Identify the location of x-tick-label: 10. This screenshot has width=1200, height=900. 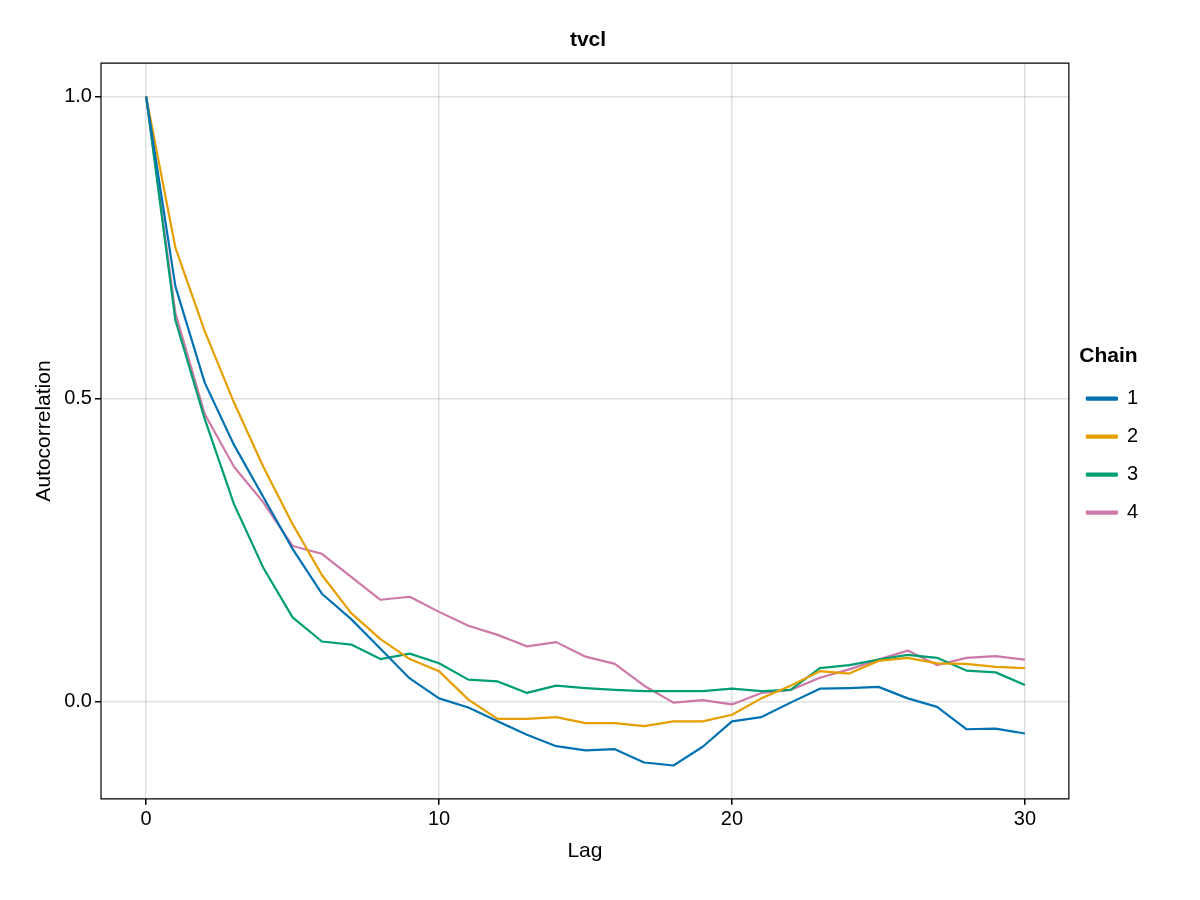
(439, 818).